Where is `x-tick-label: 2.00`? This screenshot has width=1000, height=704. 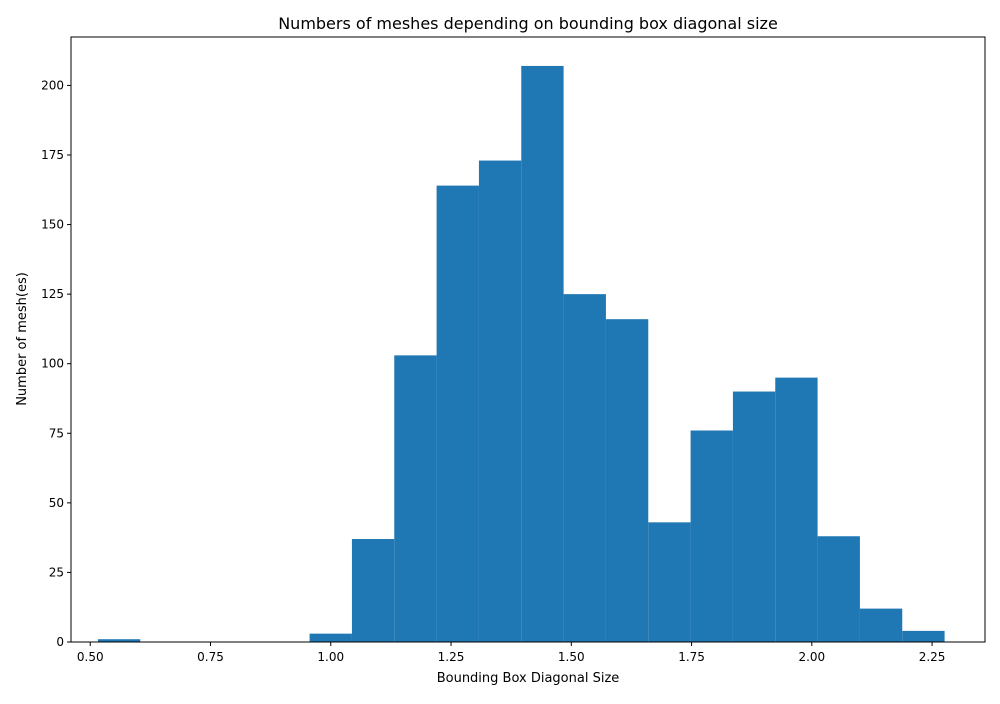 x-tick-label: 2.00 is located at coordinates (811, 657).